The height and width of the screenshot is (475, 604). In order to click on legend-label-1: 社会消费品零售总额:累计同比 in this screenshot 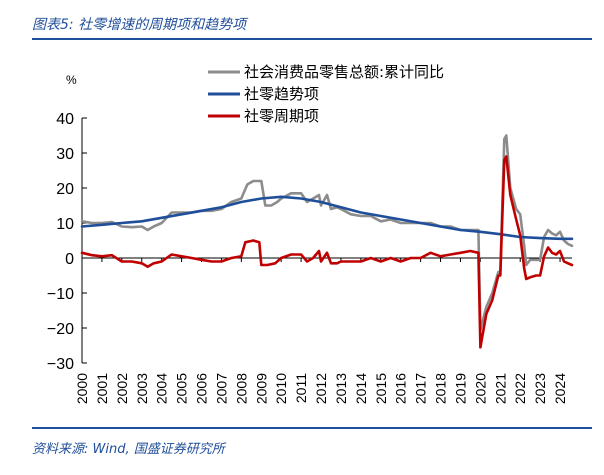, I will do `click(344, 72)`.